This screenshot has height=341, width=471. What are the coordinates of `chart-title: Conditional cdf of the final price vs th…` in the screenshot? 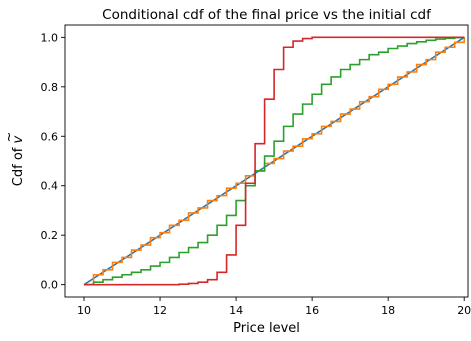 It's located at (267, 15).